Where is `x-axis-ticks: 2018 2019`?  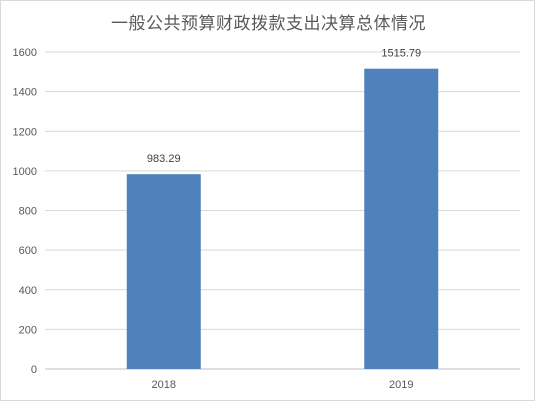 x-axis-ticks: 2018 2019 is located at coordinates (283, 385).